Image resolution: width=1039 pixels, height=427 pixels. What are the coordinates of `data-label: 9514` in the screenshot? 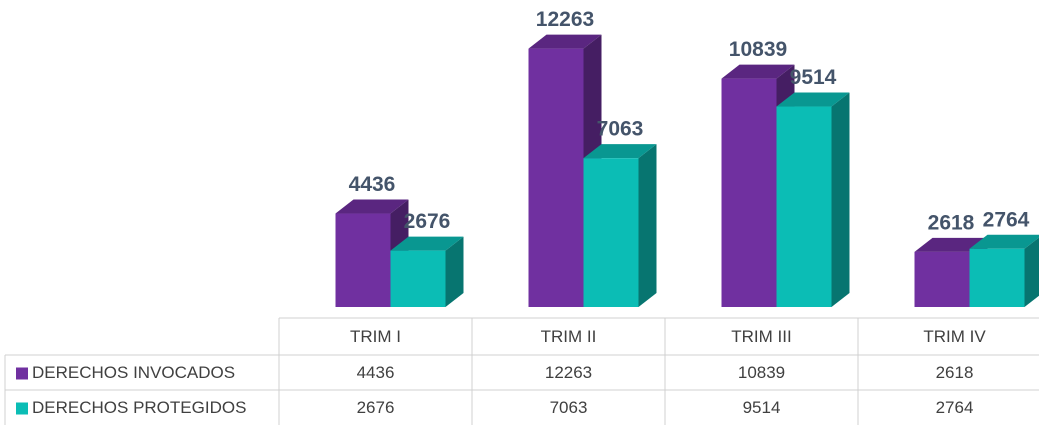 It's located at (813, 77).